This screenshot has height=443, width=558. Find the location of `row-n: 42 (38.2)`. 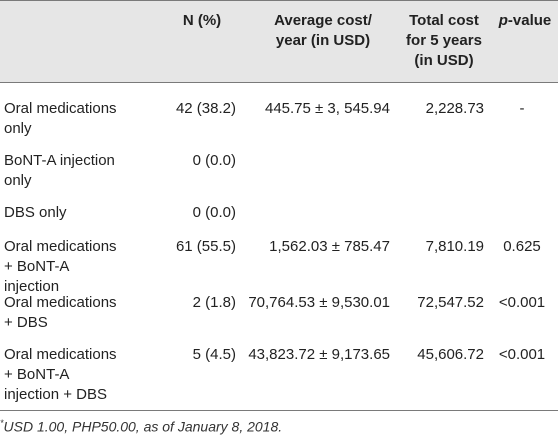

row-n: 42 (38.2) is located at coordinates (205, 108).